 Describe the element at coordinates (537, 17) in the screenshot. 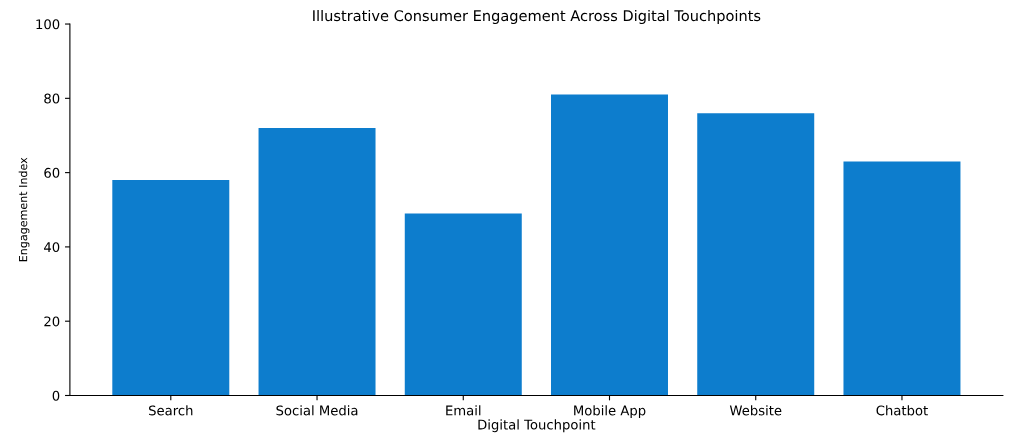

I see `chart-title: Illustrative Consumer Engagement Across Digital Touchpoints` at that location.